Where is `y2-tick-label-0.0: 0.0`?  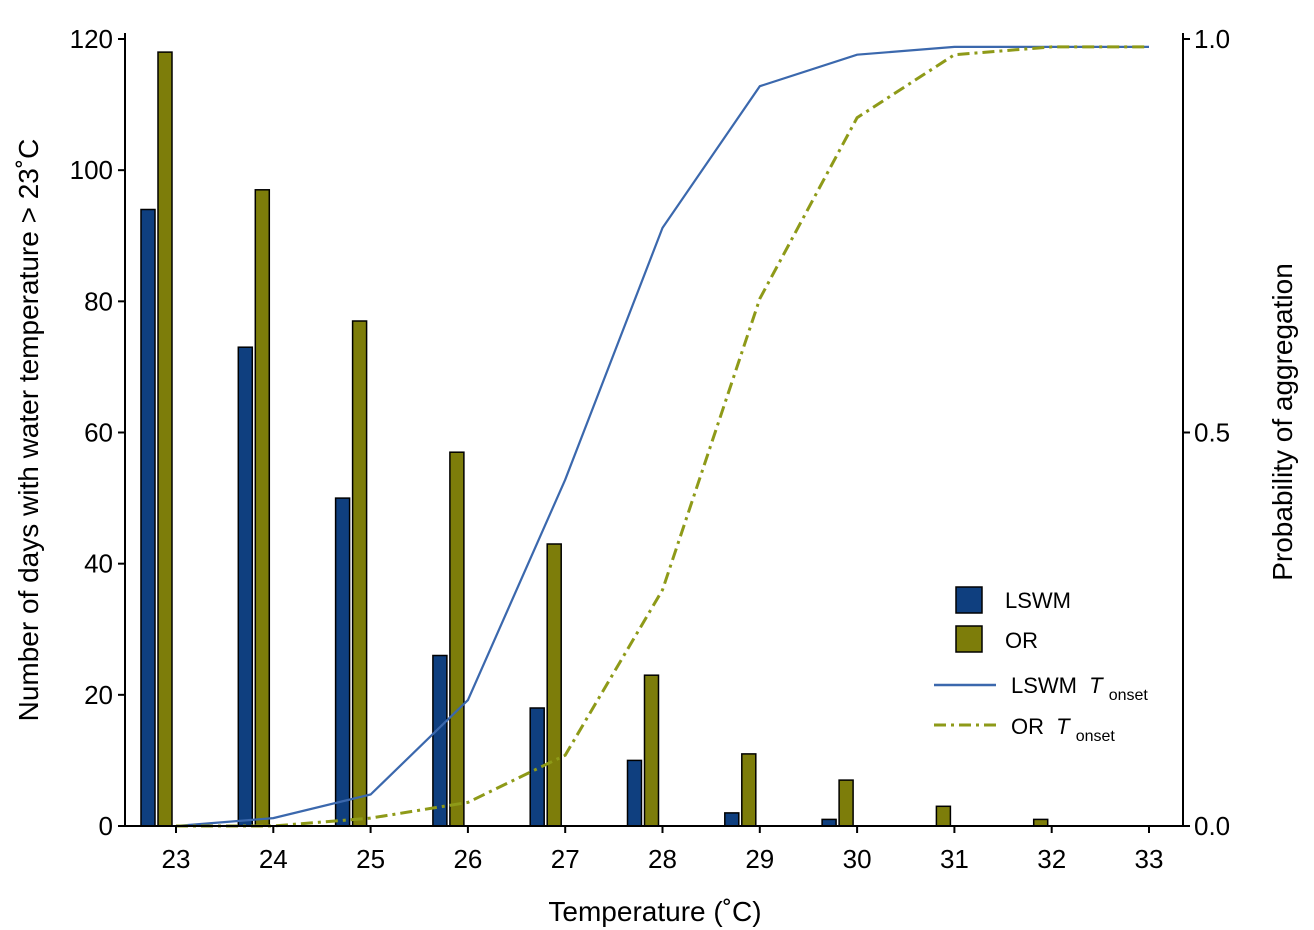 y2-tick-label-0.0: 0.0 is located at coordinates (1212, 826).